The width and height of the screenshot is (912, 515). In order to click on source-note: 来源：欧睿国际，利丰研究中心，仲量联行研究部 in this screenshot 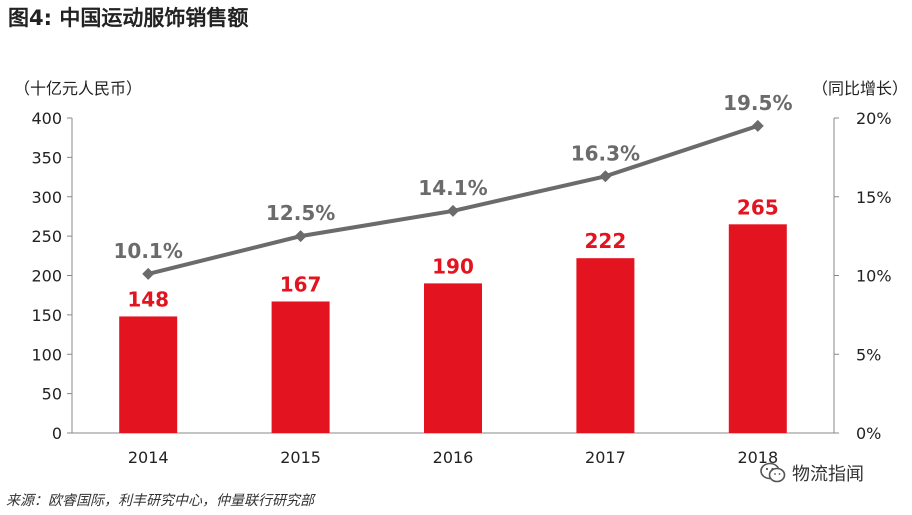, I will do `click(160, 501)`.